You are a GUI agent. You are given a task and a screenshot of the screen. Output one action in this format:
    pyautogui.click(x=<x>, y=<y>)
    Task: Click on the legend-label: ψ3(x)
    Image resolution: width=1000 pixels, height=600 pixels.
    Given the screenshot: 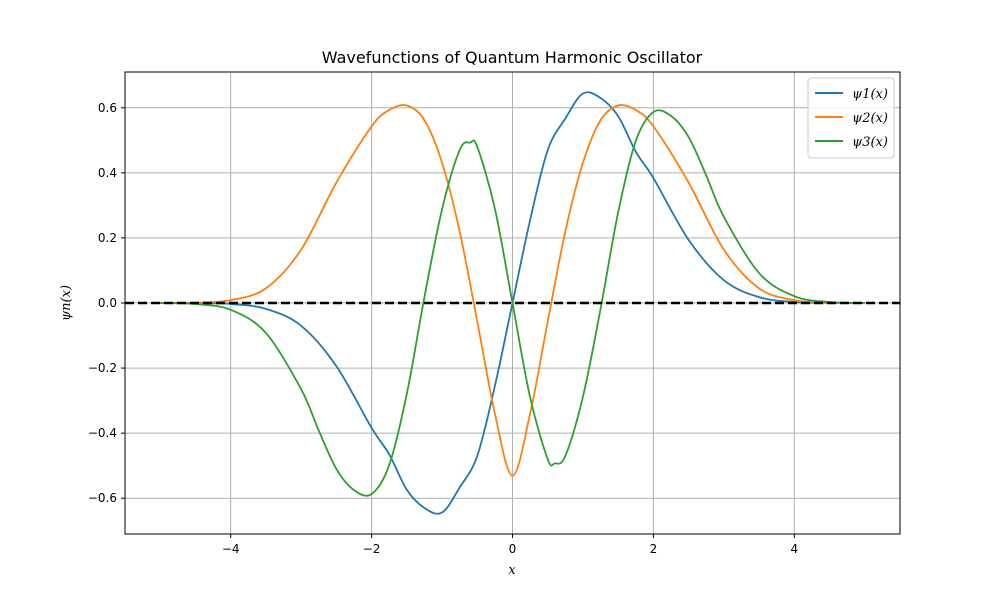 What is the action you would take?
    pyautogui.click(x=870, y=142)
    